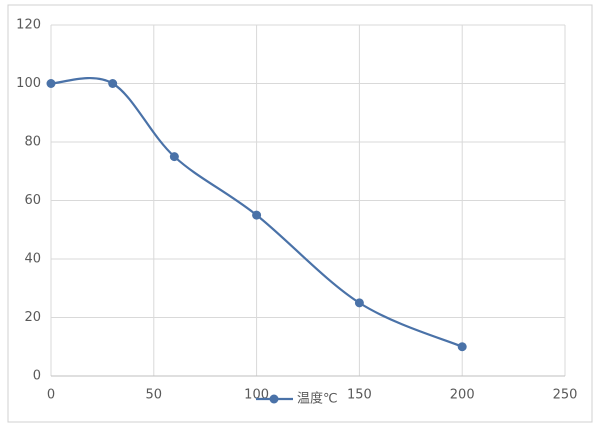  I want to click on legend-marker, so click(274, 399).